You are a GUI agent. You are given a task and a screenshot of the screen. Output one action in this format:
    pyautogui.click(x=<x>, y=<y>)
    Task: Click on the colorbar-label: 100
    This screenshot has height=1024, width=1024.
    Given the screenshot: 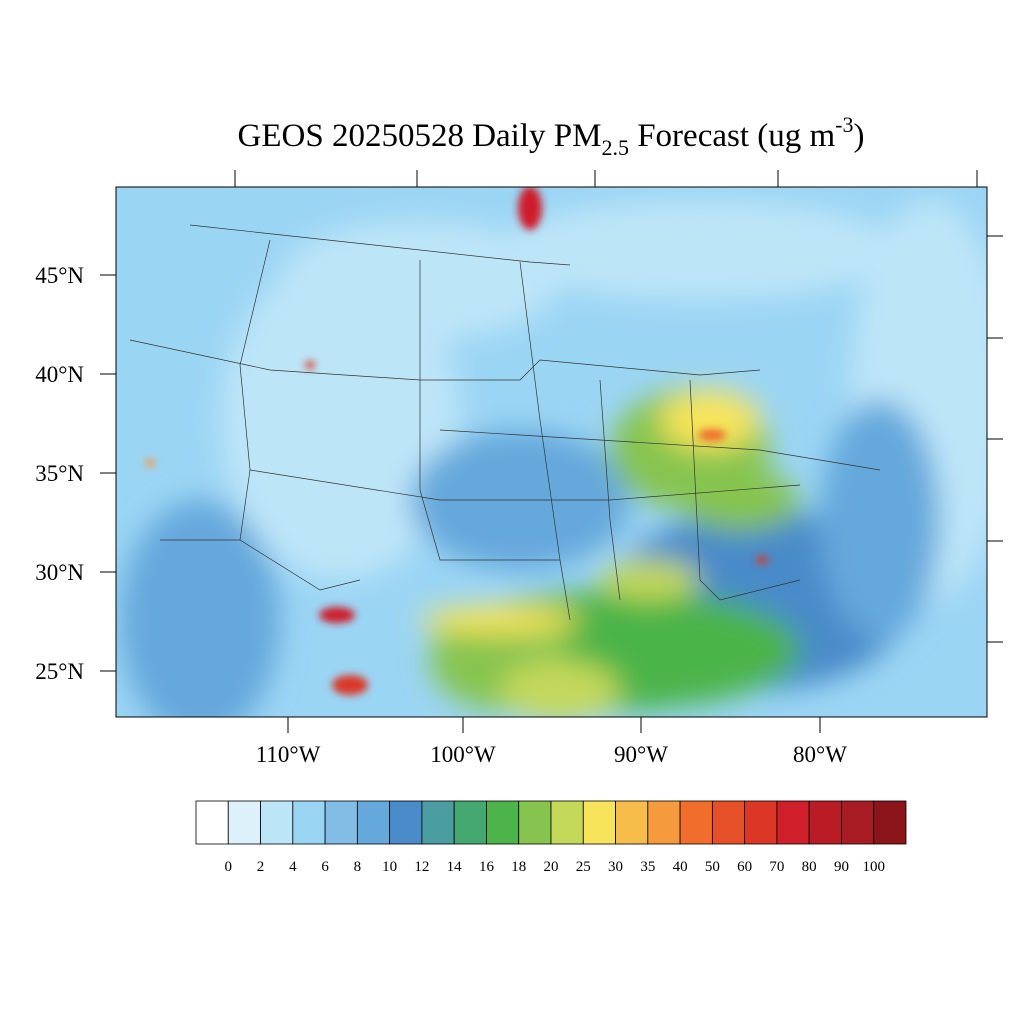 What is the action you would take?
    pyautogui.click(x=873, y=867)
    